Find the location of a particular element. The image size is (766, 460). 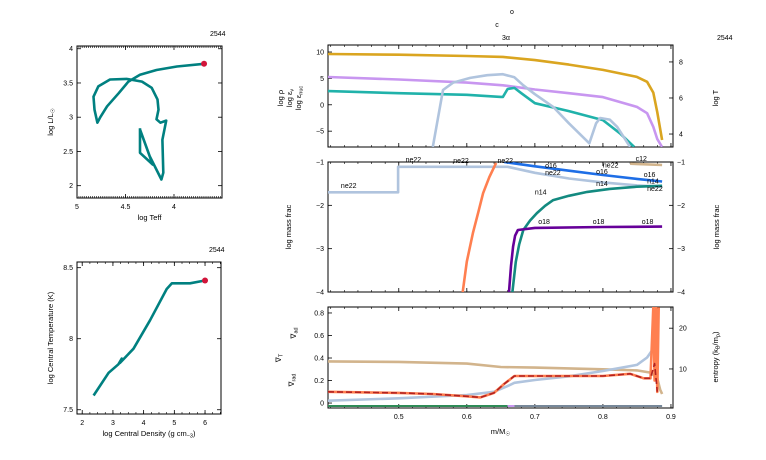

y2-tick-label: 20 is located at coordinates (683, 329).